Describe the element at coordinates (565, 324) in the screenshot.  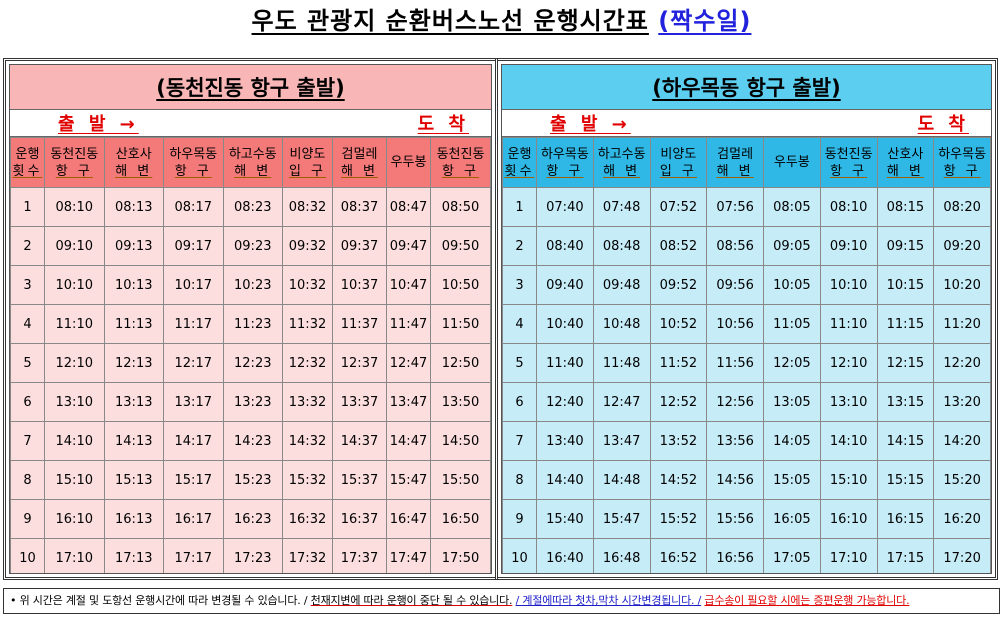
I see `time-cell: 10:40` at that location.